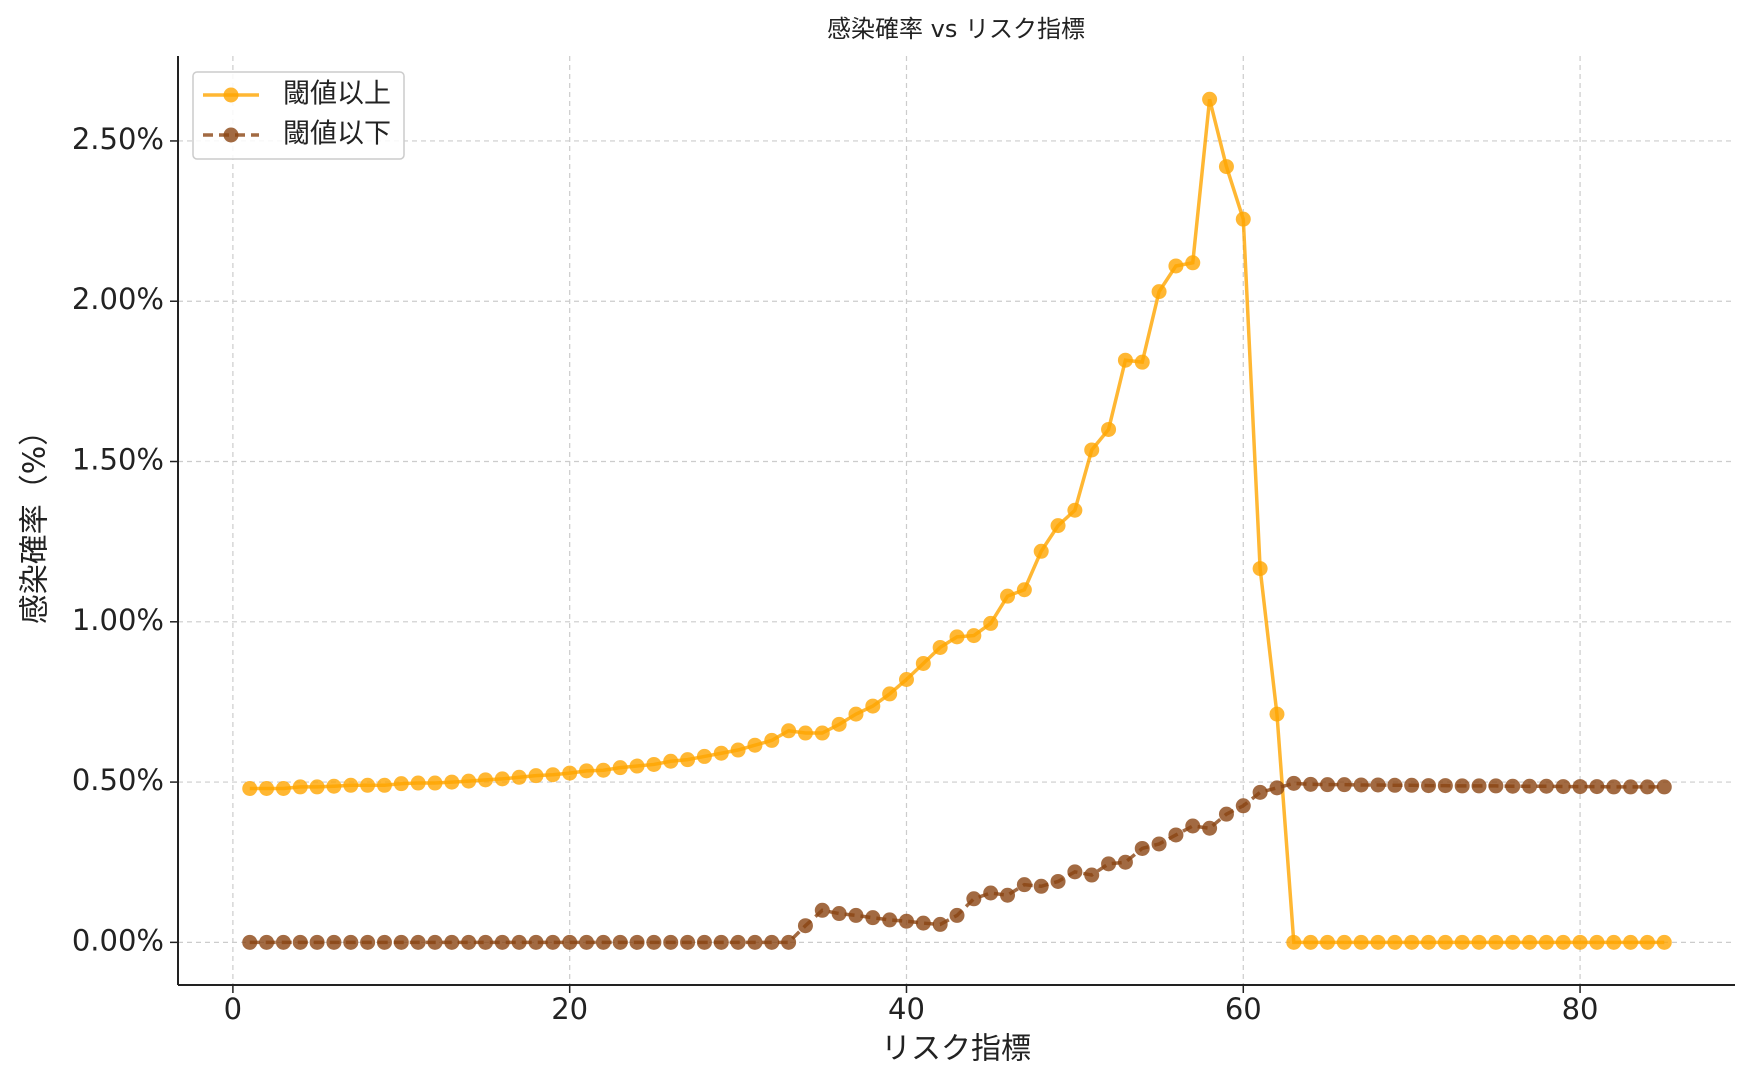 This screenshot has height=1084, width=1746. I want to click on legend-label: 閾値以下, so click(337, 134).